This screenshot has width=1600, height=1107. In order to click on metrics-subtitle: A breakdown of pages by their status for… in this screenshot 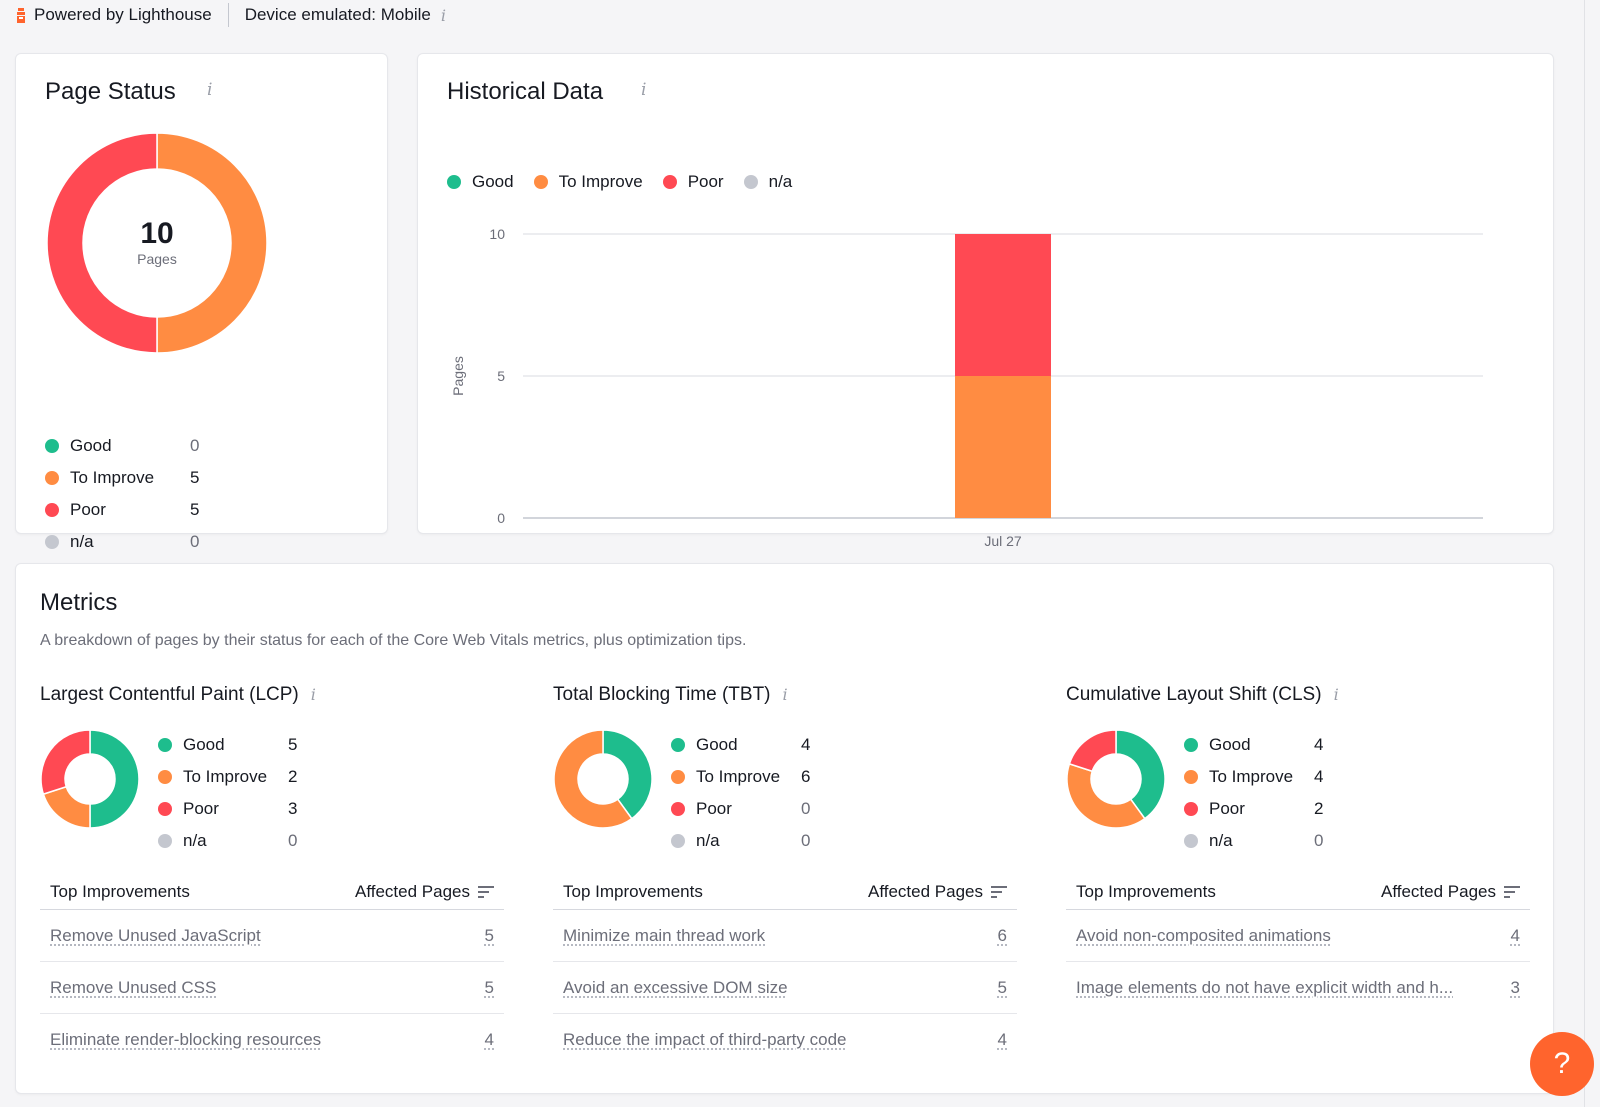, I will do `click(393, 640)`.